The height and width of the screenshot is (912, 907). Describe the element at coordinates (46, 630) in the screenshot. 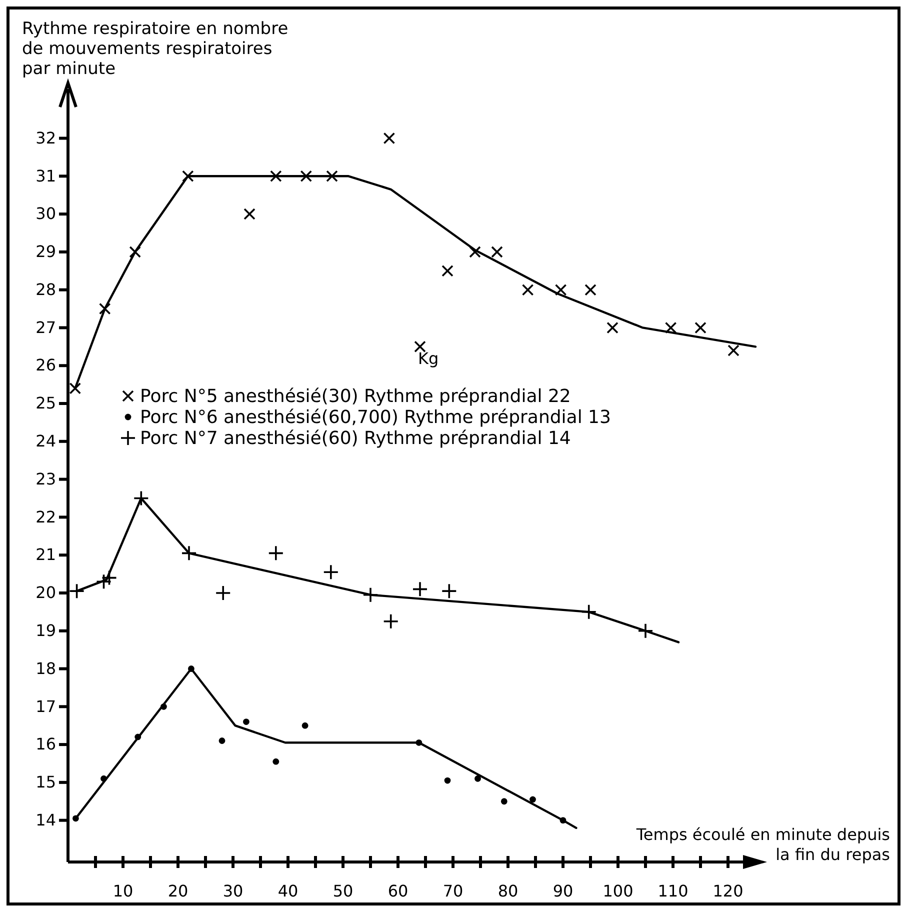

I see `y-tick-label: 19` at that location.